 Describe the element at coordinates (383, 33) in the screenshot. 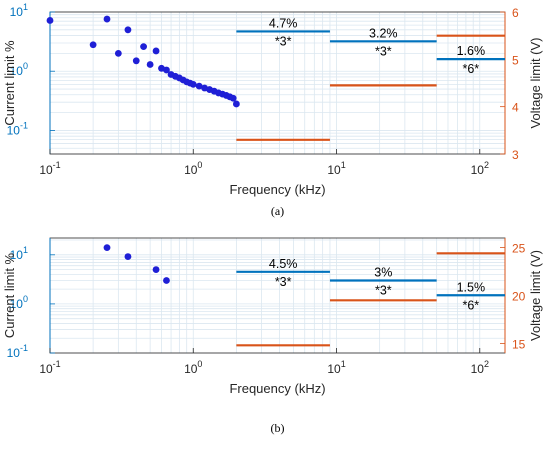

I see `limit-percent-label: 3.2%` at that location.